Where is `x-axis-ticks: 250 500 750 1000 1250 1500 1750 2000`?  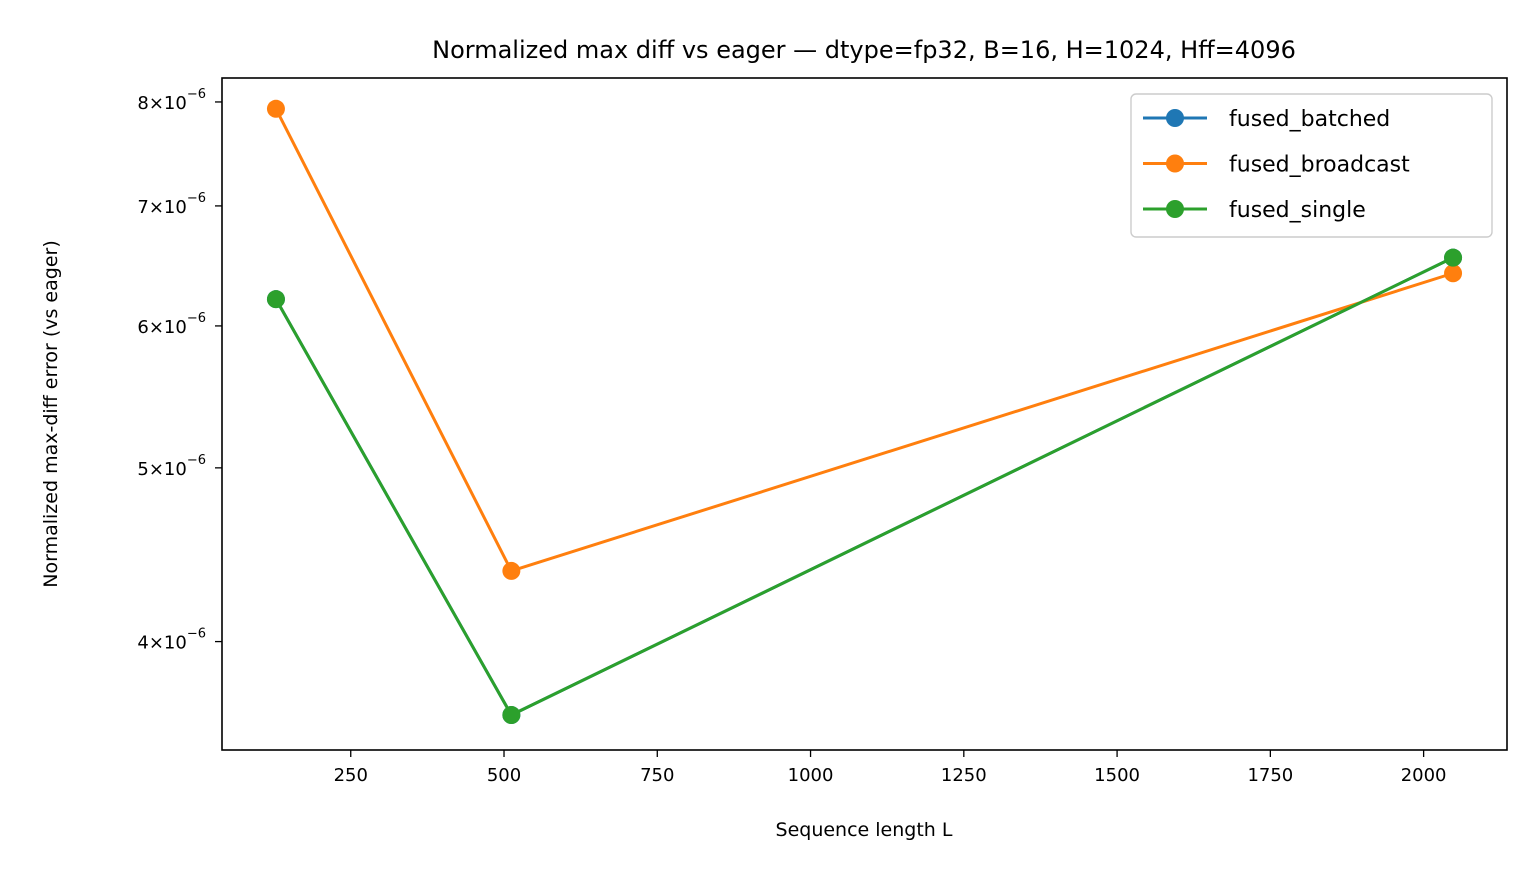 x-axis-ticks: 250 500 750 1000 1250 1500 1750 2000 is located at coordinates (890, 768).